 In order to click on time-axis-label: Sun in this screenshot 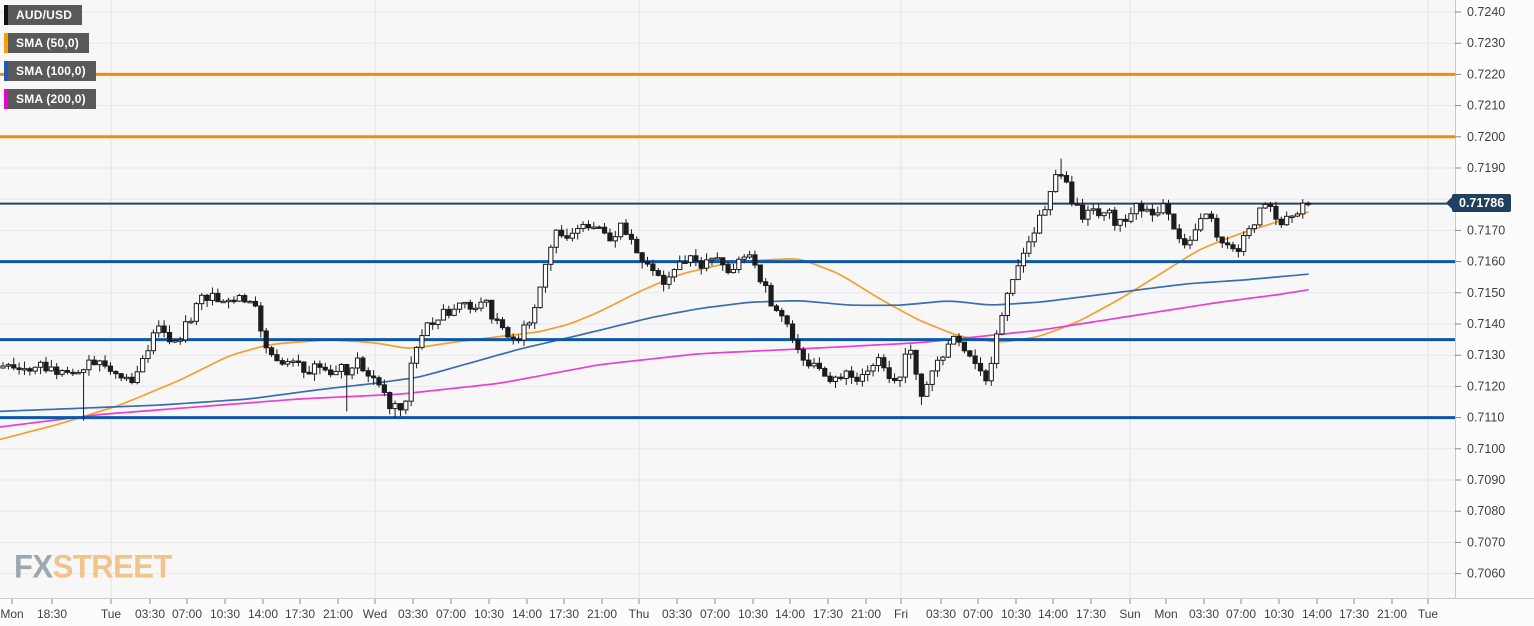, I will do `click(1129, 614)`.